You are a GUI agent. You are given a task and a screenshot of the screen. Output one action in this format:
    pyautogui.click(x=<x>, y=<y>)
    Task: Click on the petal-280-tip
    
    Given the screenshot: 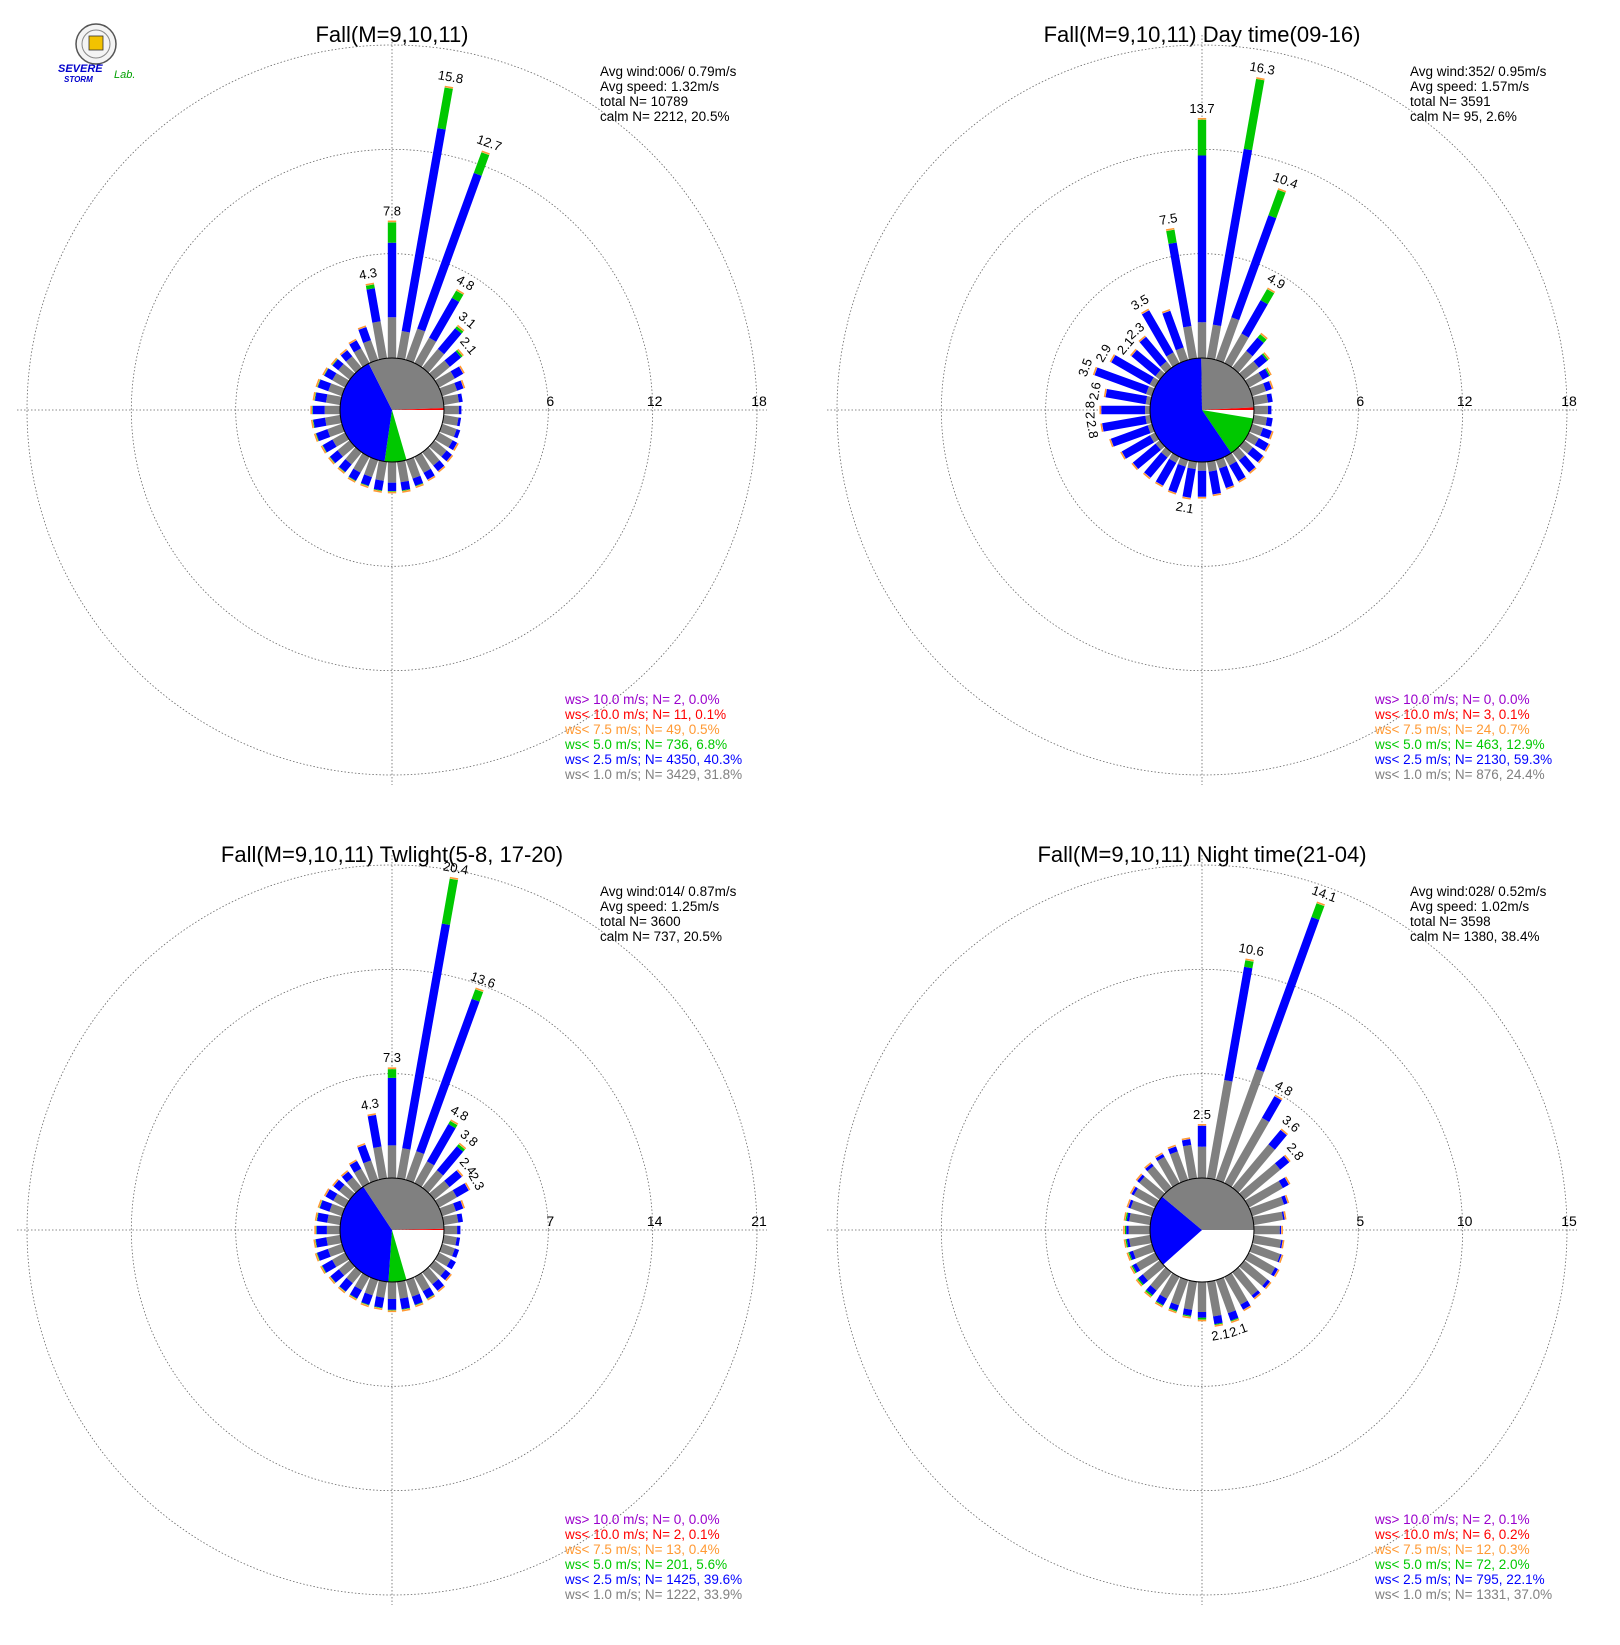 What is the action you would take?
    pyautogui.click(x=313, y=396)
    